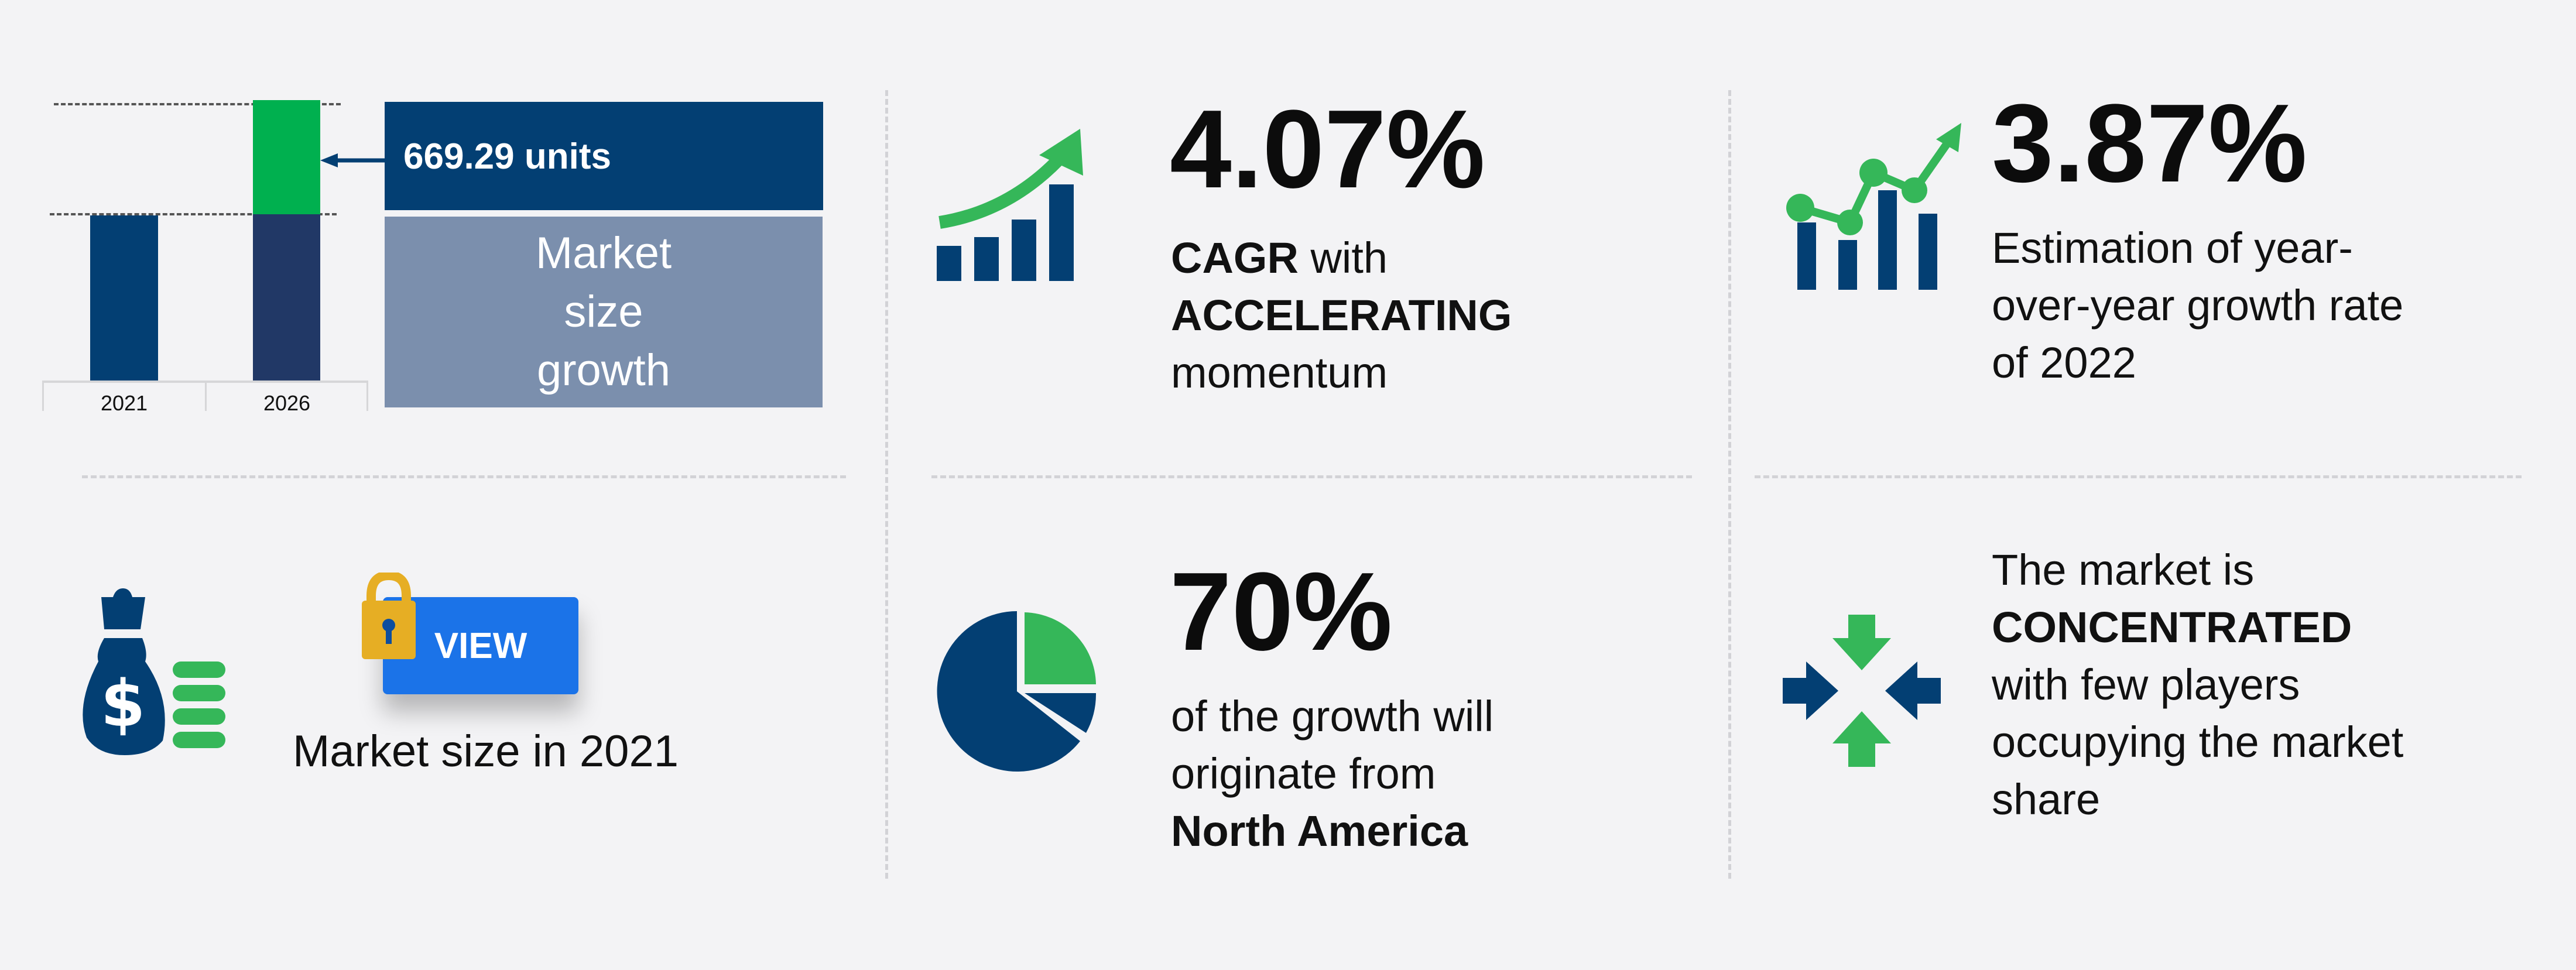 The width and height of the screenshot is (2576, 970). What do you see at coordinates (124, 403) in the screenshot?
I see `x-label-2021: 2021` at bounding box center [124, 403].